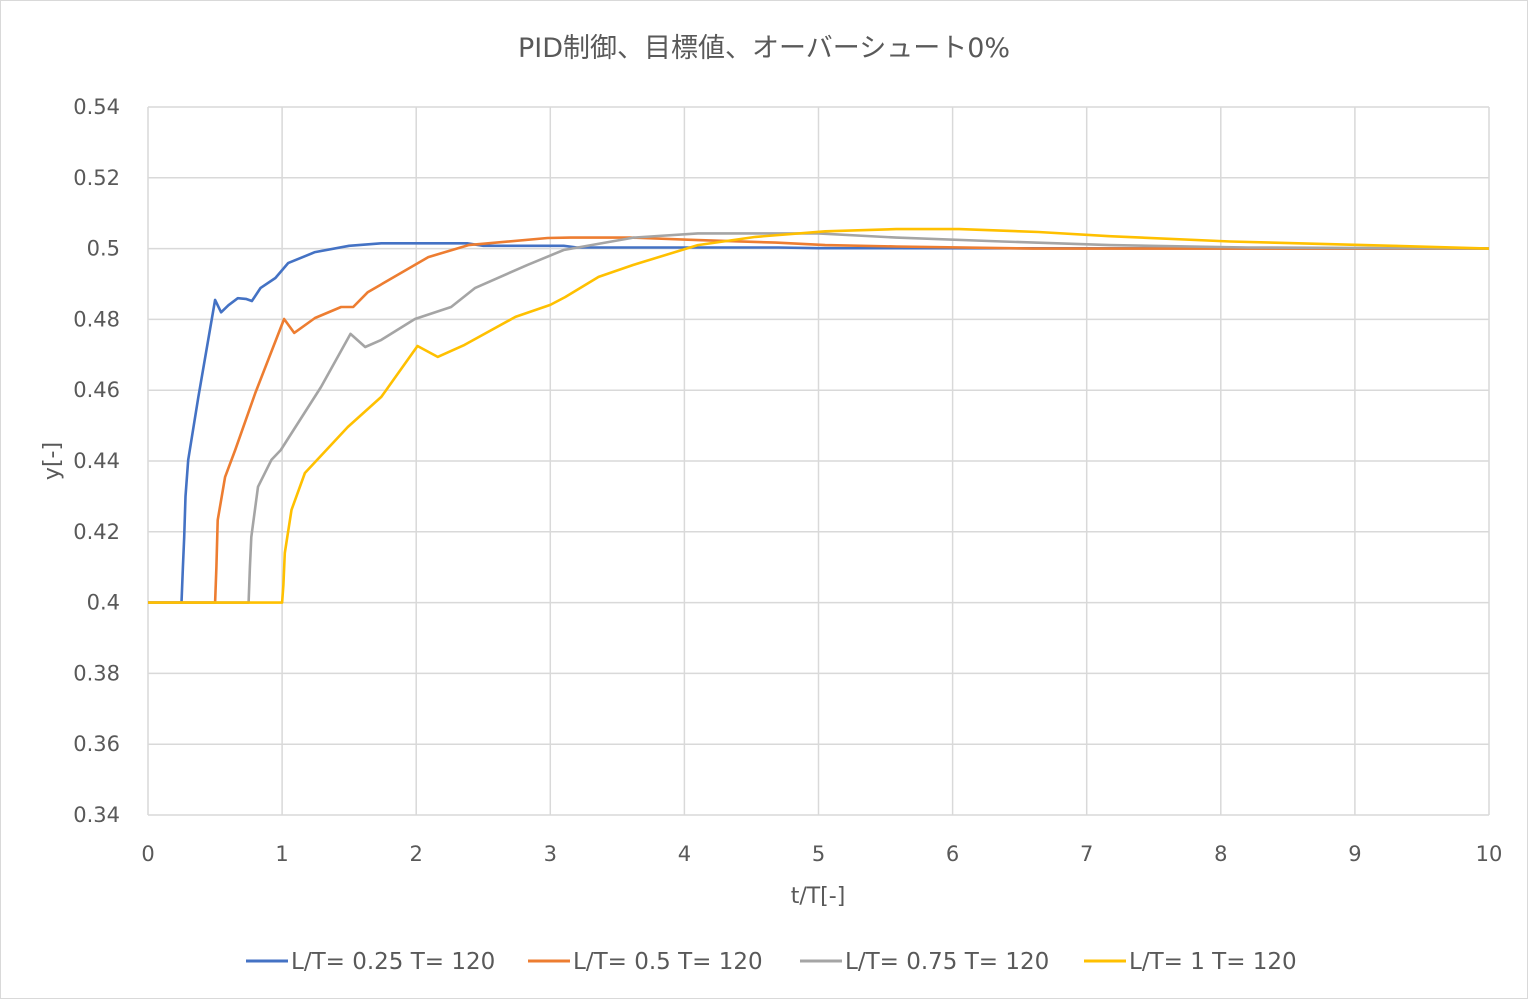  What do you see at coordinates (416, 854) in the screenshot?
I see `x-tick-label: 2` at bounding box center [416, 854].